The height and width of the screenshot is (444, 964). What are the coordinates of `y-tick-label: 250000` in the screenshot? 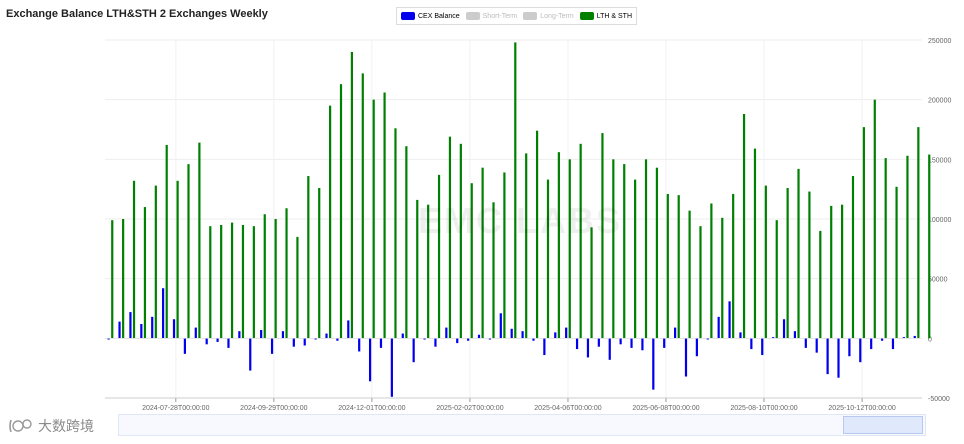 It's located at (939, 41).